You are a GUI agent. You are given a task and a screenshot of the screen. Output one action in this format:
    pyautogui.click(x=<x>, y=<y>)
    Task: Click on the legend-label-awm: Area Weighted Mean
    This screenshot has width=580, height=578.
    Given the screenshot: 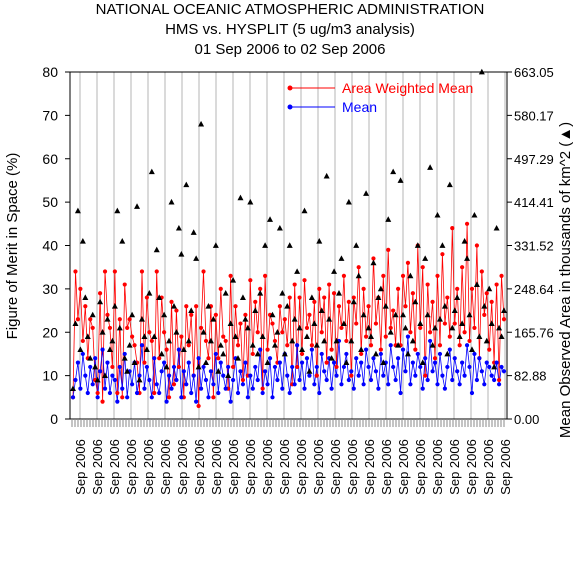 What is the action you would take?
    pyautogui.click(x=407, y=88)
    